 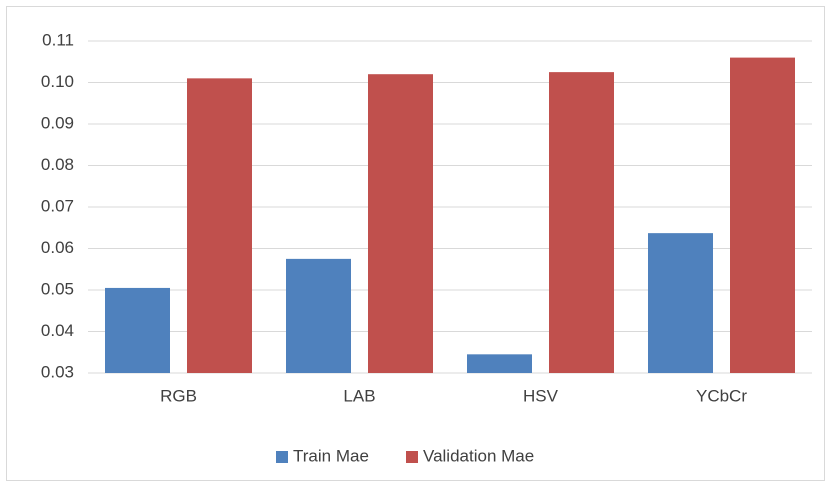 What do you see at coordinates (57, 81) in the screenshot?
I see `y-tick-label: 0.10` at bounding box center [57, 81].